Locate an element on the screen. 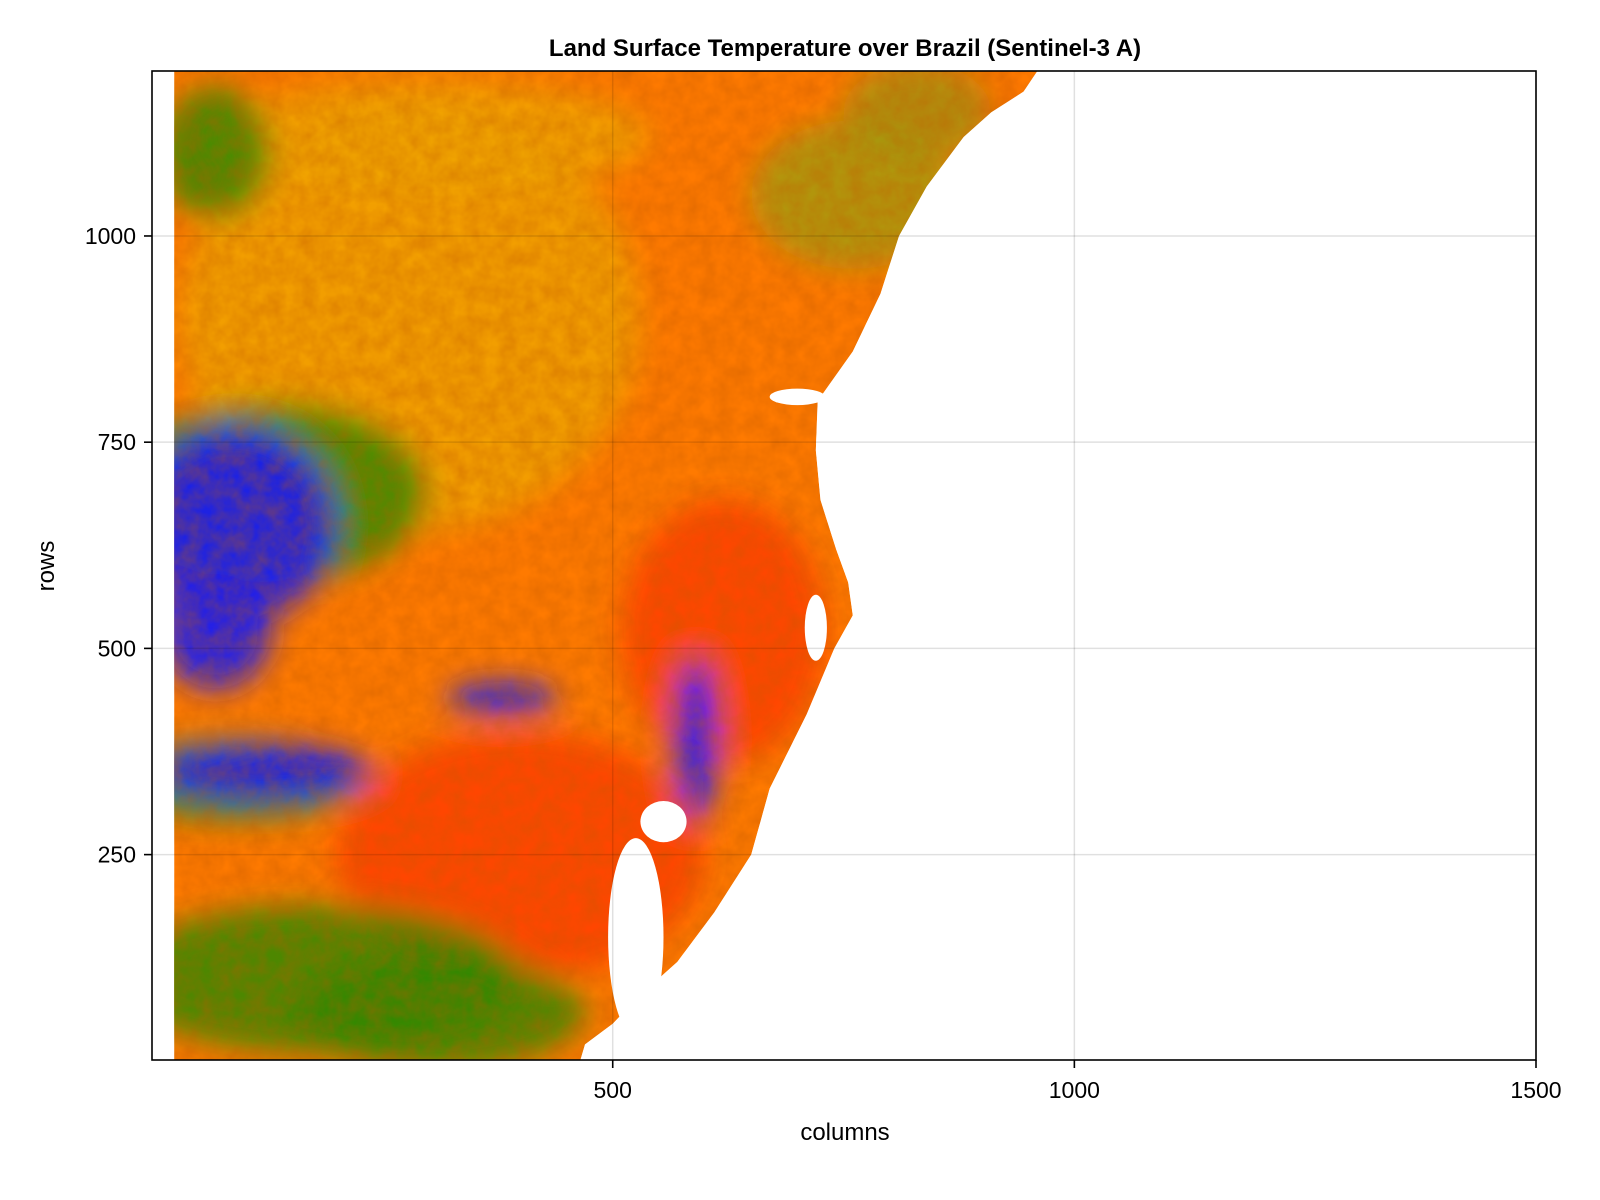  y-axis-label: rows is located at coordinates (46, 566).